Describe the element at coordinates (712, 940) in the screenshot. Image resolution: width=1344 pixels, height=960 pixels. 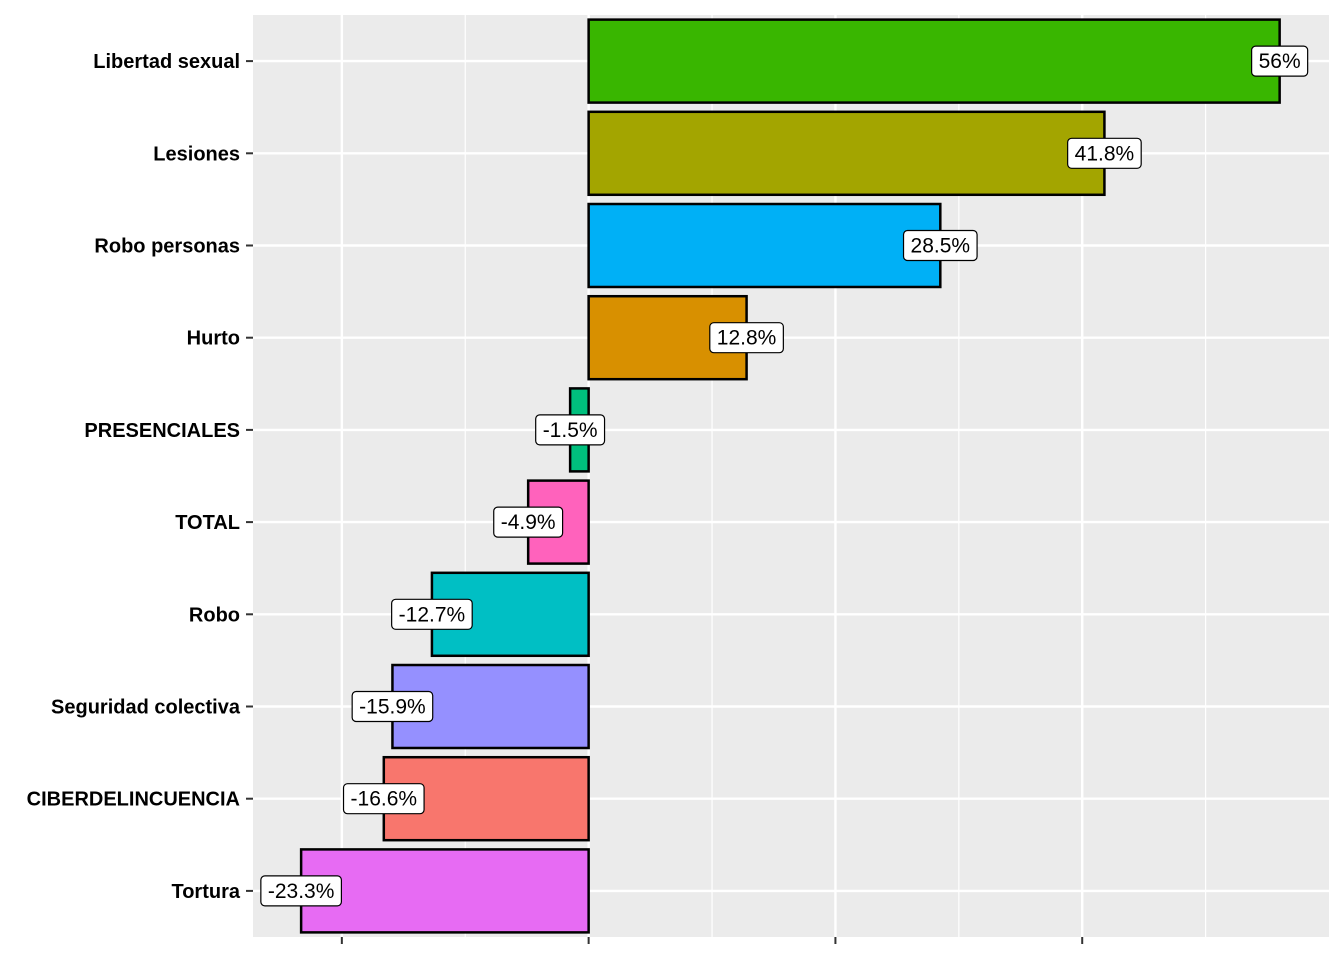
I see `x-axis` at that location.